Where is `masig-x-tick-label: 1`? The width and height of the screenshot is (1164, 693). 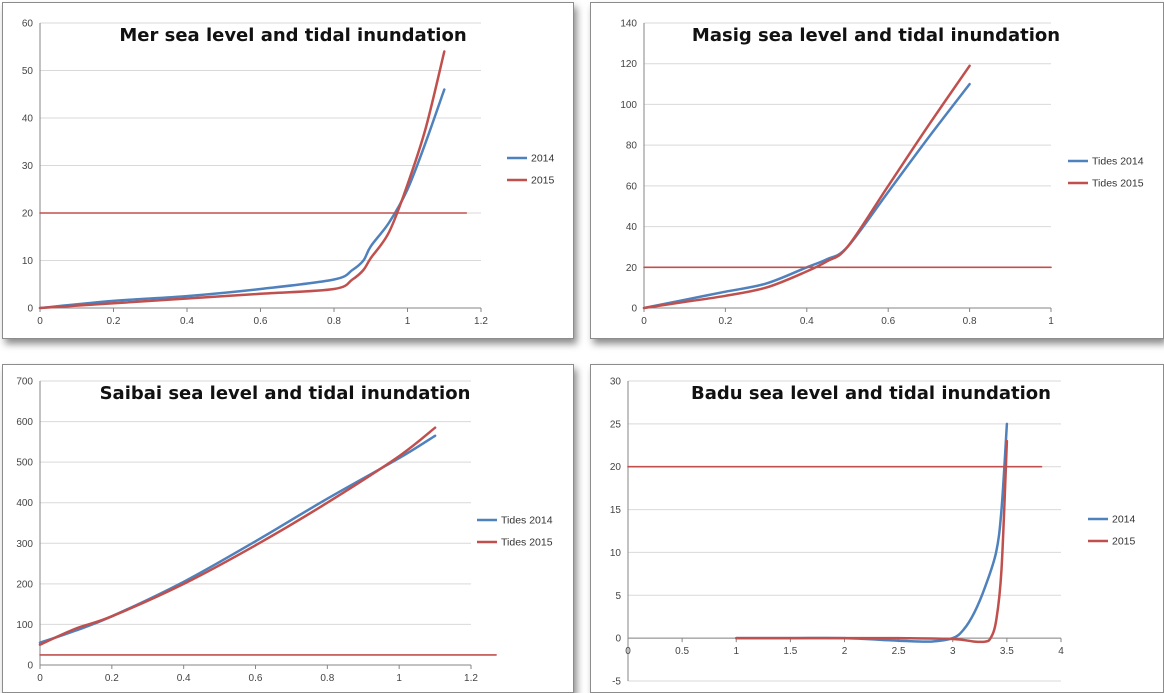
masig-x-tick-label: 1 is located at coordinates (1051, 321).